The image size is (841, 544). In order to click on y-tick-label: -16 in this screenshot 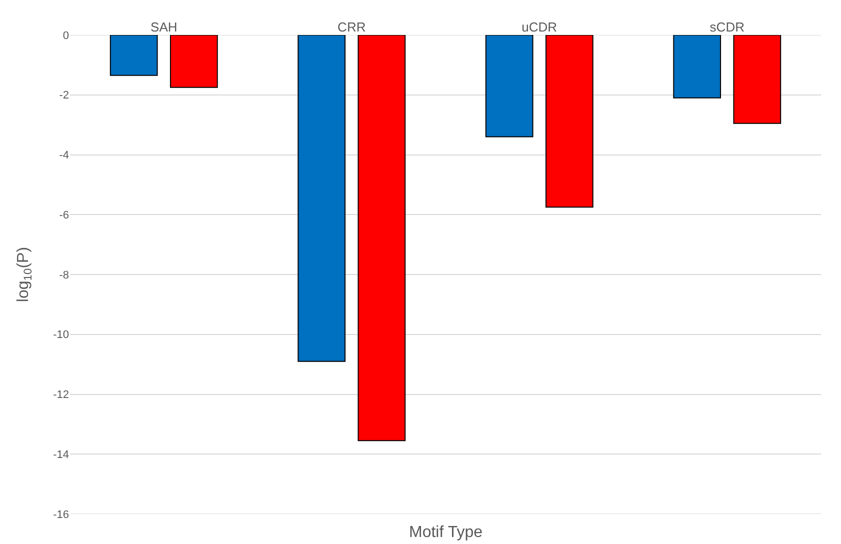, I will do `click(61, 514)`.